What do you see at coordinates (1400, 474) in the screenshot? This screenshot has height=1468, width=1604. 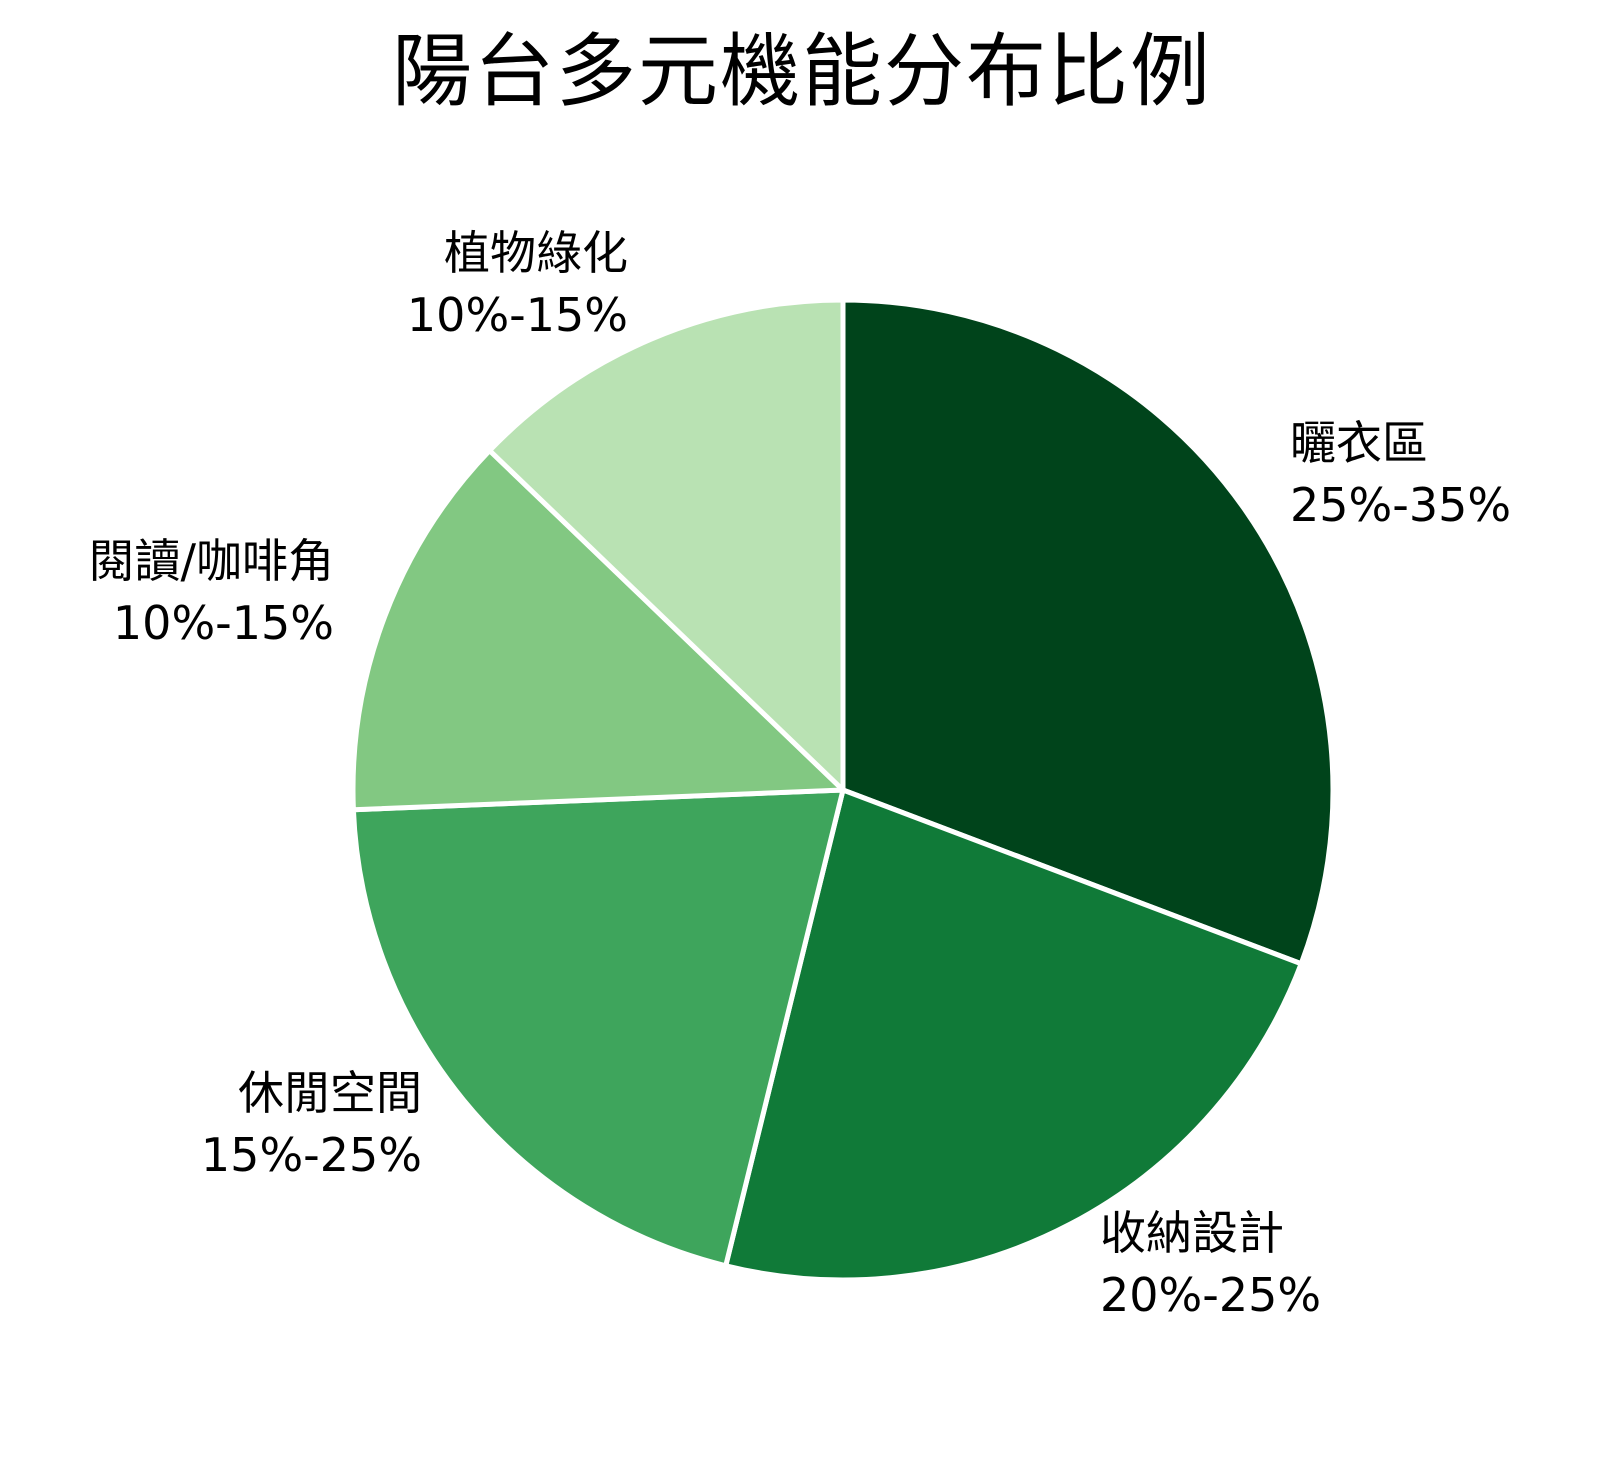 I see `slice-label-laundry: 曬衣區 25%-35%` at bounding box center [1400, 474].